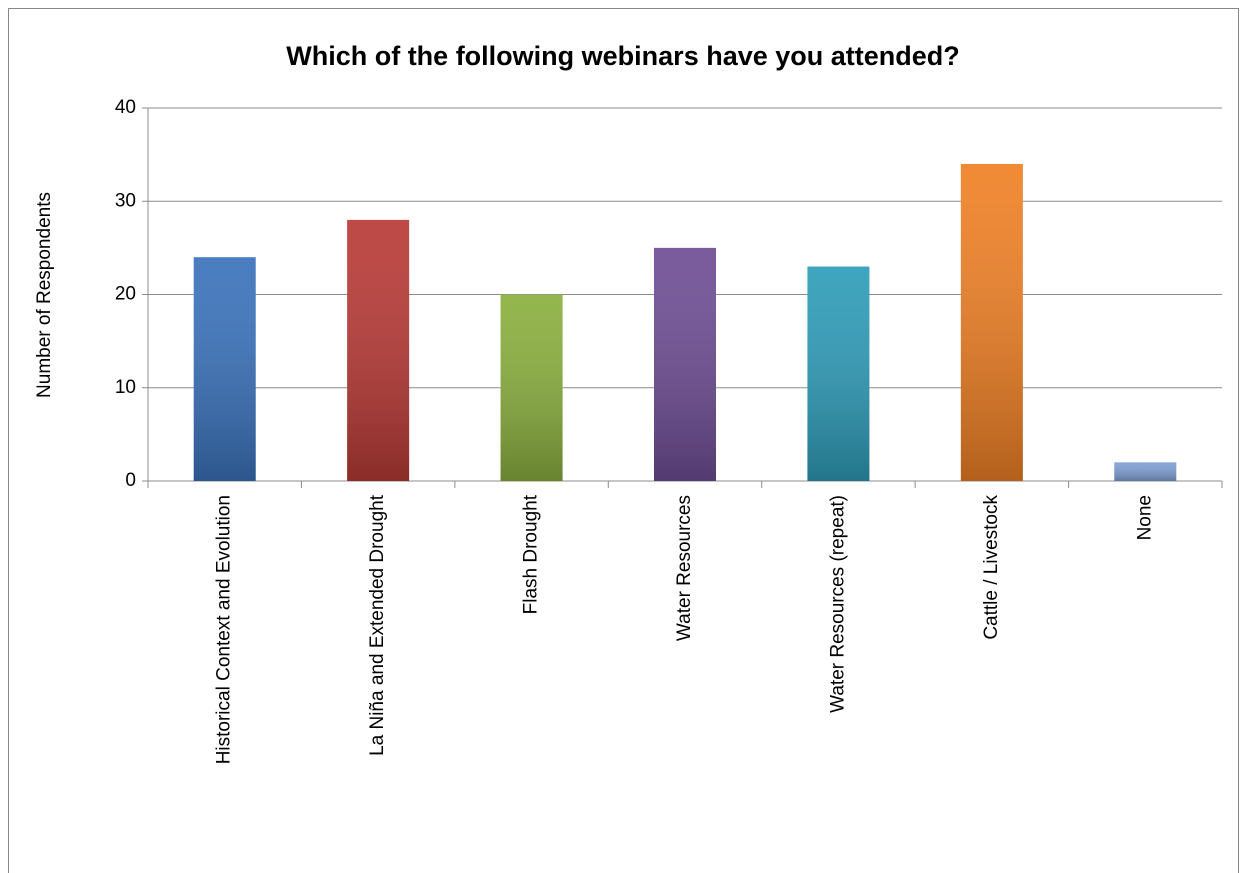  Describe the element at coordinates (531, 554) in the screenshot. I see `x-tick-label: Flash Drought` at that location.